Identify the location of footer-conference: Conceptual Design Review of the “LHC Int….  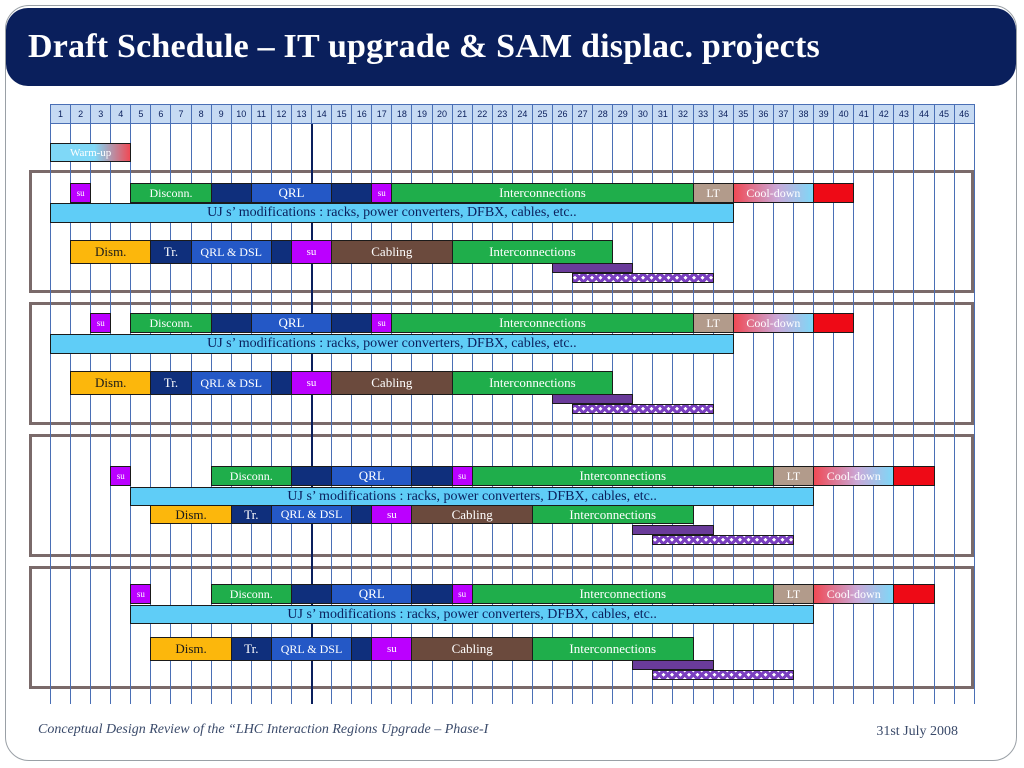
(263, 729).